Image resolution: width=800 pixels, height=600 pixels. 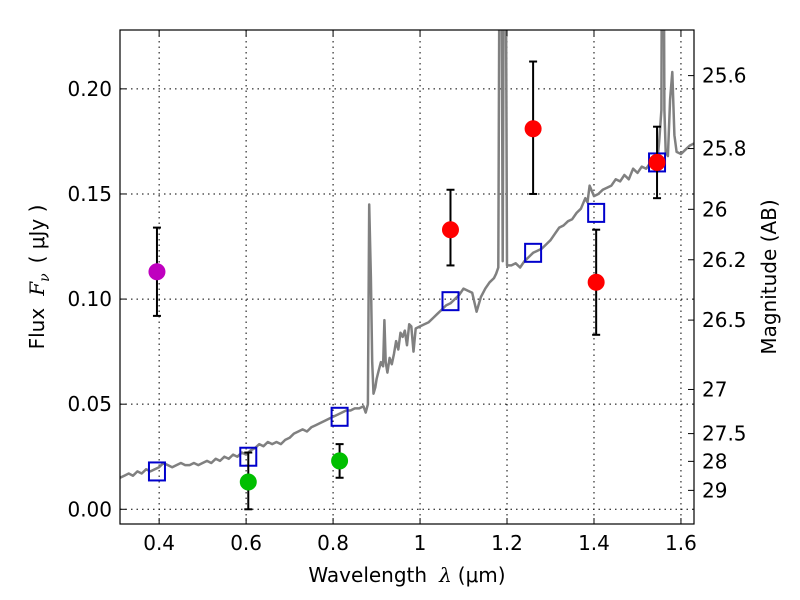 I want to click on x-tick-label: 0.4, so click(x=159, y=543).